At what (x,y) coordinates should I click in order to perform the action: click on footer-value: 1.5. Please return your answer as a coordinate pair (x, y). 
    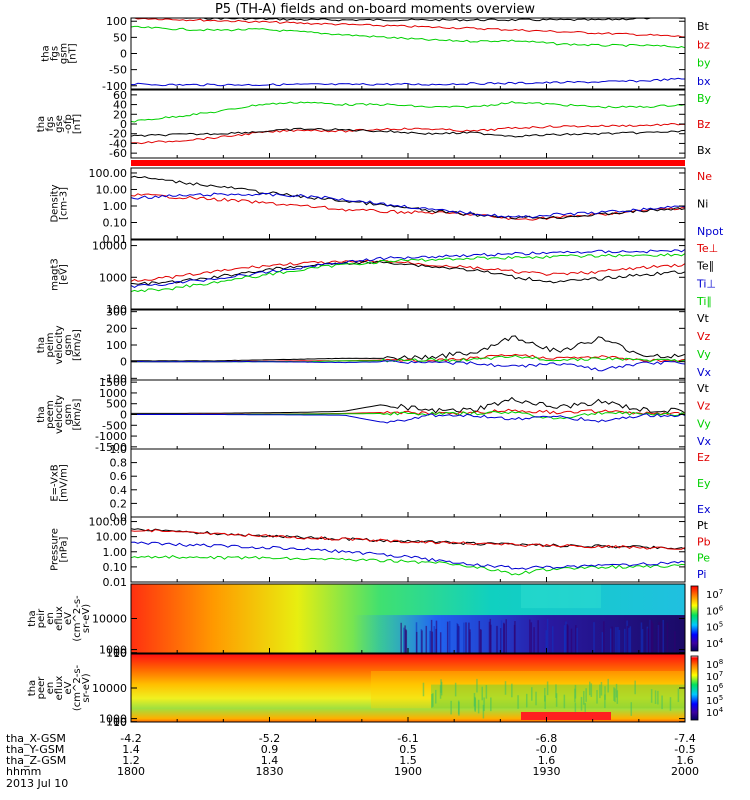
    Looking at the image, I should click on (408, 760).